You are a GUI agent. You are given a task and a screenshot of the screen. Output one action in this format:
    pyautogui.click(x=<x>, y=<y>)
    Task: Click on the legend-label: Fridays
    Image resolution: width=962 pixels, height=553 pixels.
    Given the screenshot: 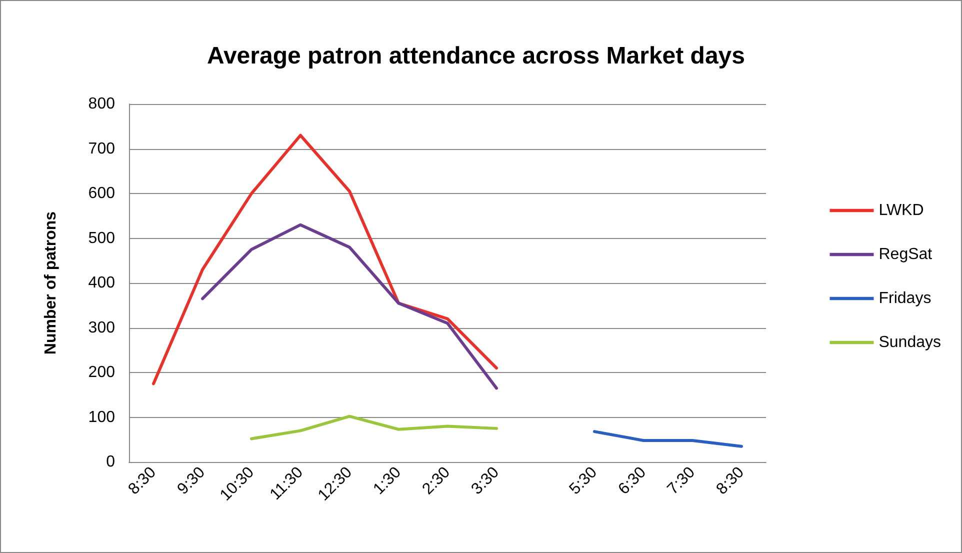 What is the action you would take?
    pyautogui.click(x=905, y=298)
    